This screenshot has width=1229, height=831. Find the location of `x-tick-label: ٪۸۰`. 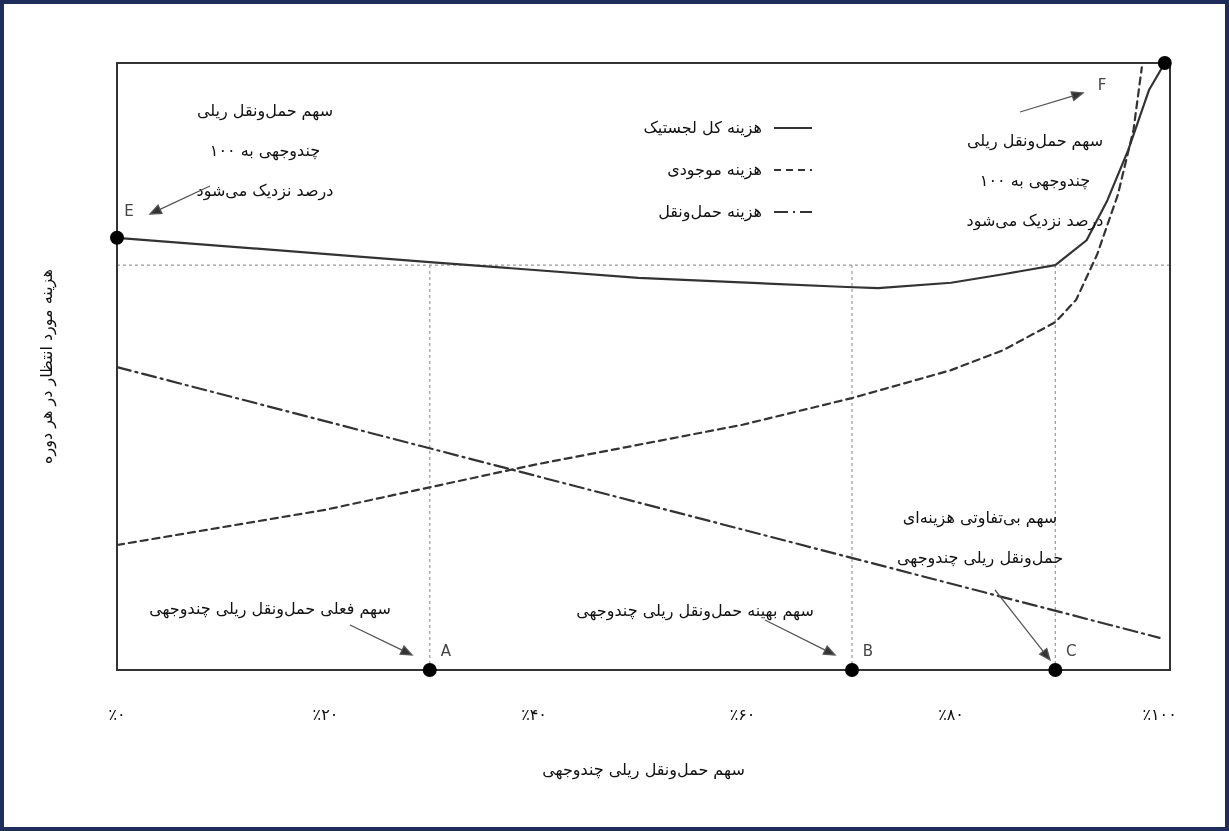

x-tick-label: ٪۸۰ is located at coordinates (951, 714).